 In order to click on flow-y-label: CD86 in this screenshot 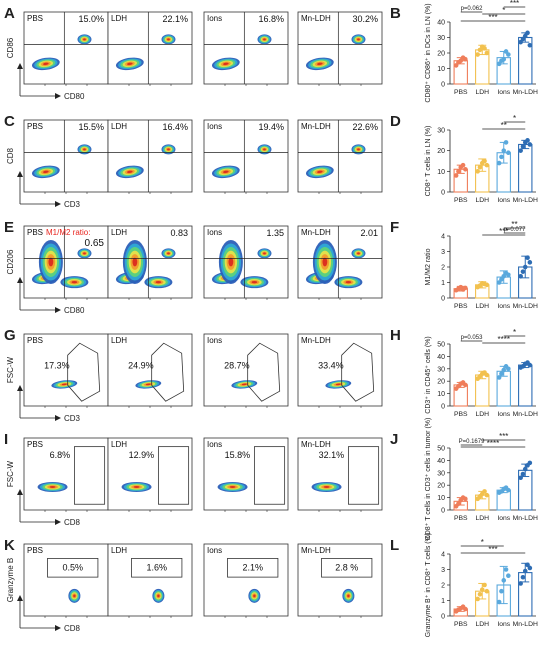, I will do `click(10, 47)`.